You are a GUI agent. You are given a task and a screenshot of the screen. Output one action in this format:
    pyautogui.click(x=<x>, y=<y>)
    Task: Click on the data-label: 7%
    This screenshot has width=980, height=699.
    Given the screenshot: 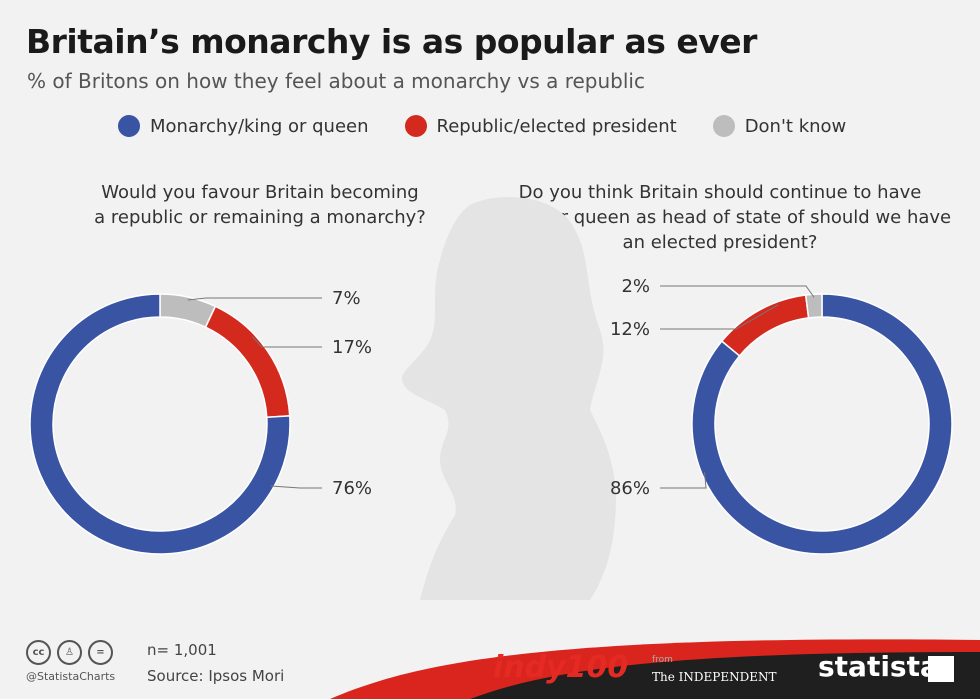 What is the action you would take?
    pyautogui.click(x=346, y=298)
    